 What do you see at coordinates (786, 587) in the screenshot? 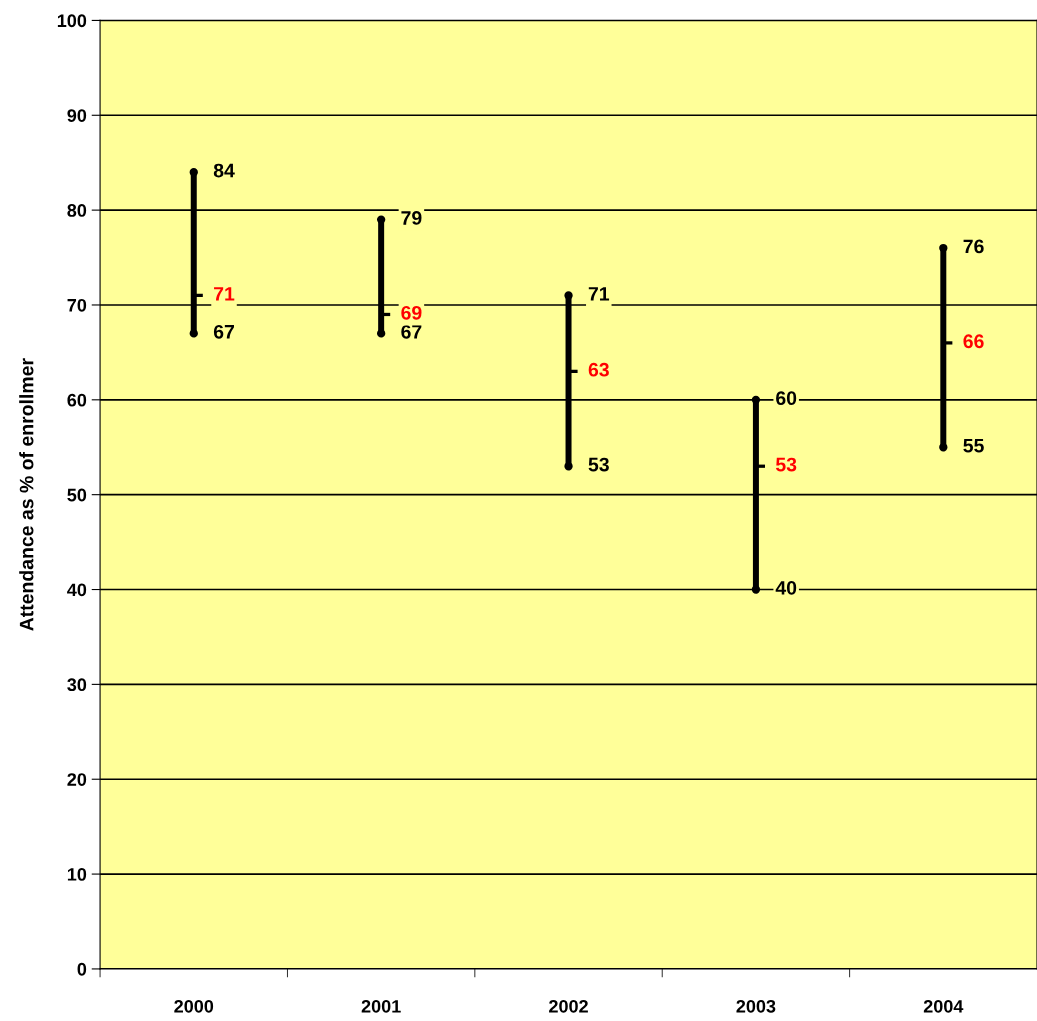
I see `data-label: 40` at bounding box center [786, 587].